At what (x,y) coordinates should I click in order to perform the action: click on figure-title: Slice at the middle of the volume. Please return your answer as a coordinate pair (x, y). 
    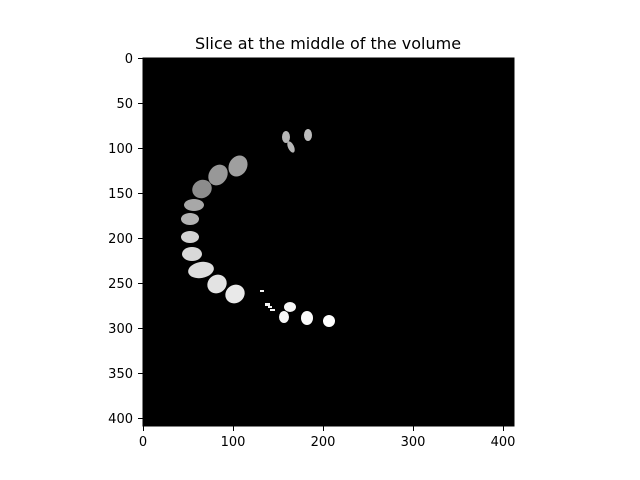
    Looking at the image, I should click on (328, 43).